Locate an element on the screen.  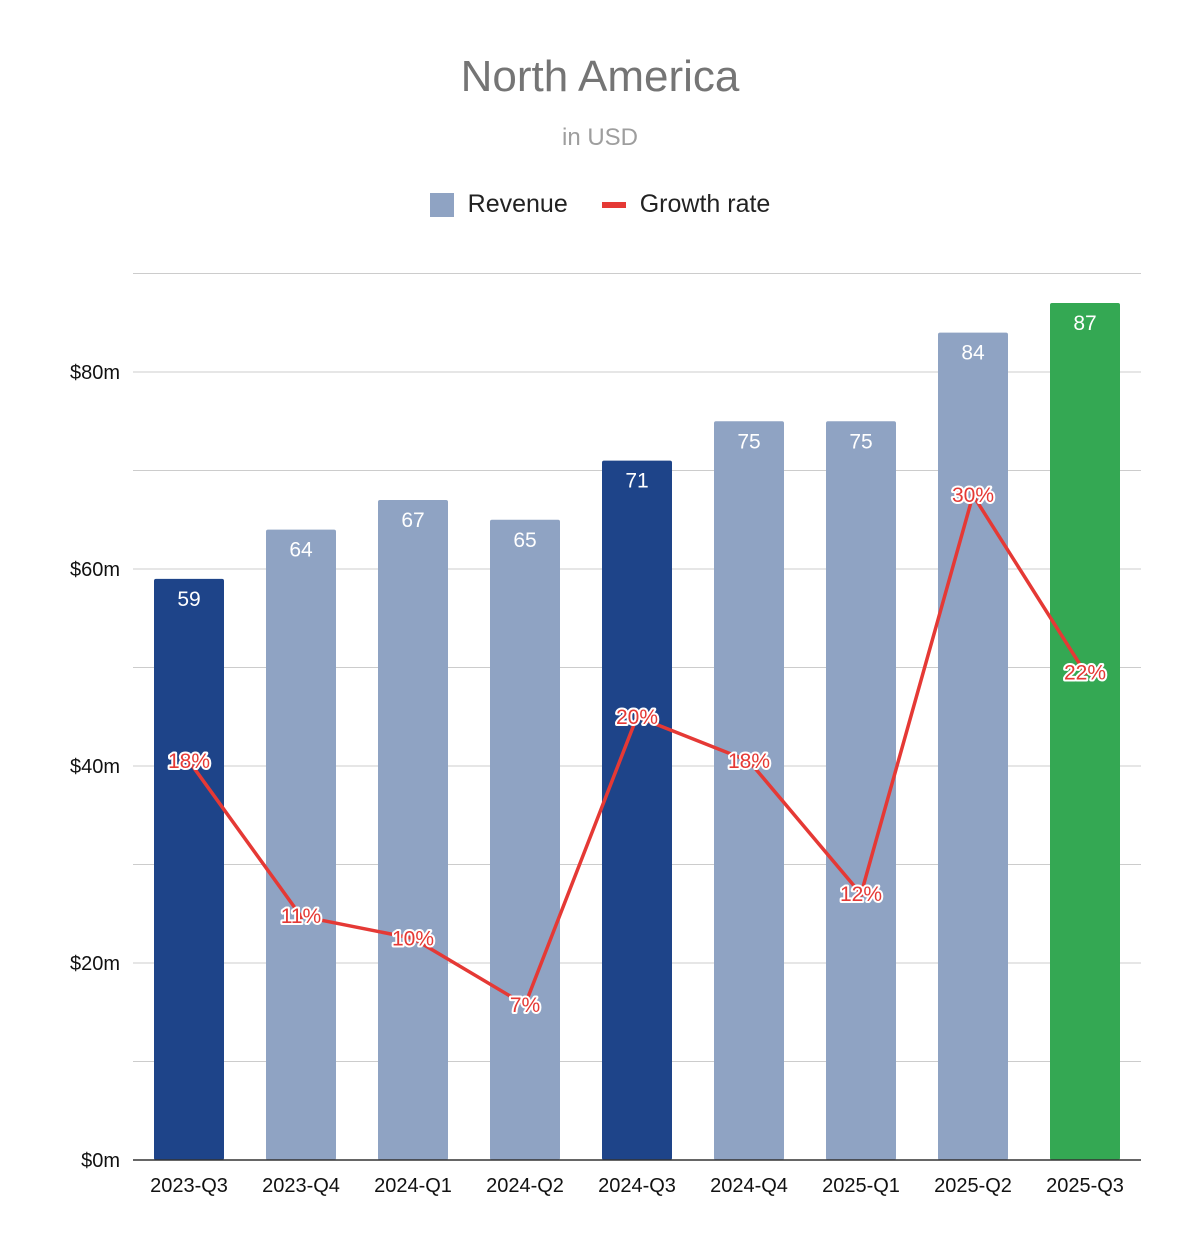
y-tick-label: $0m is located at coordinates (100, 1161).